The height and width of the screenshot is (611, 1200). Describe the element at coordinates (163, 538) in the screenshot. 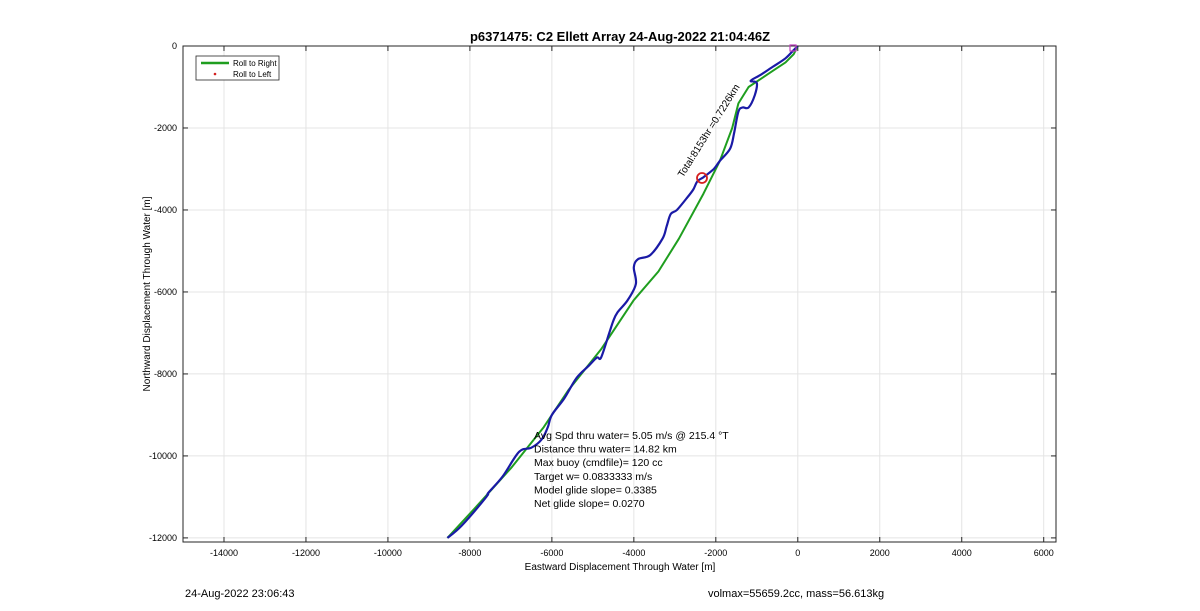

I see `y-tick-label: -12000` at that location.